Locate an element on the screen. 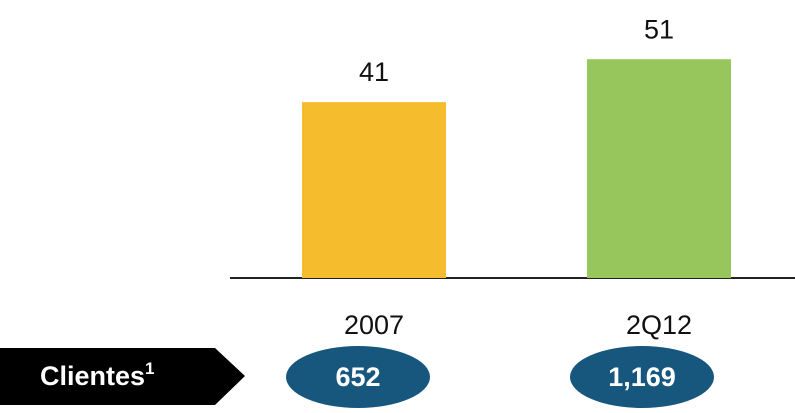 This screenshot has width=795, height=413. footnote-mark: 1 is located at coordinates (149, 368).